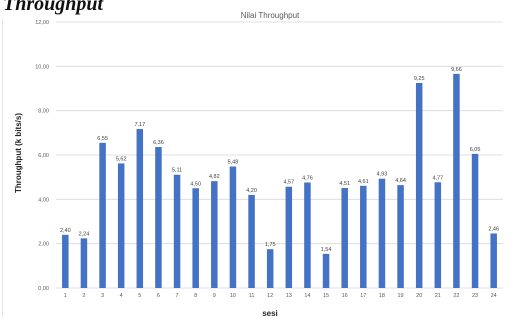 The image size is (518, 326). I want to click on data-label: 4,76, so click(307, 178).